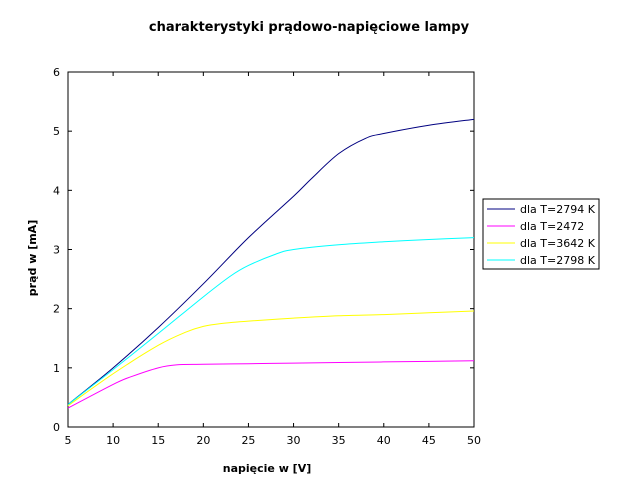 The image size is (618, 491). I want to click on x-axis-label: napięcie w [V], so click(267, 468).